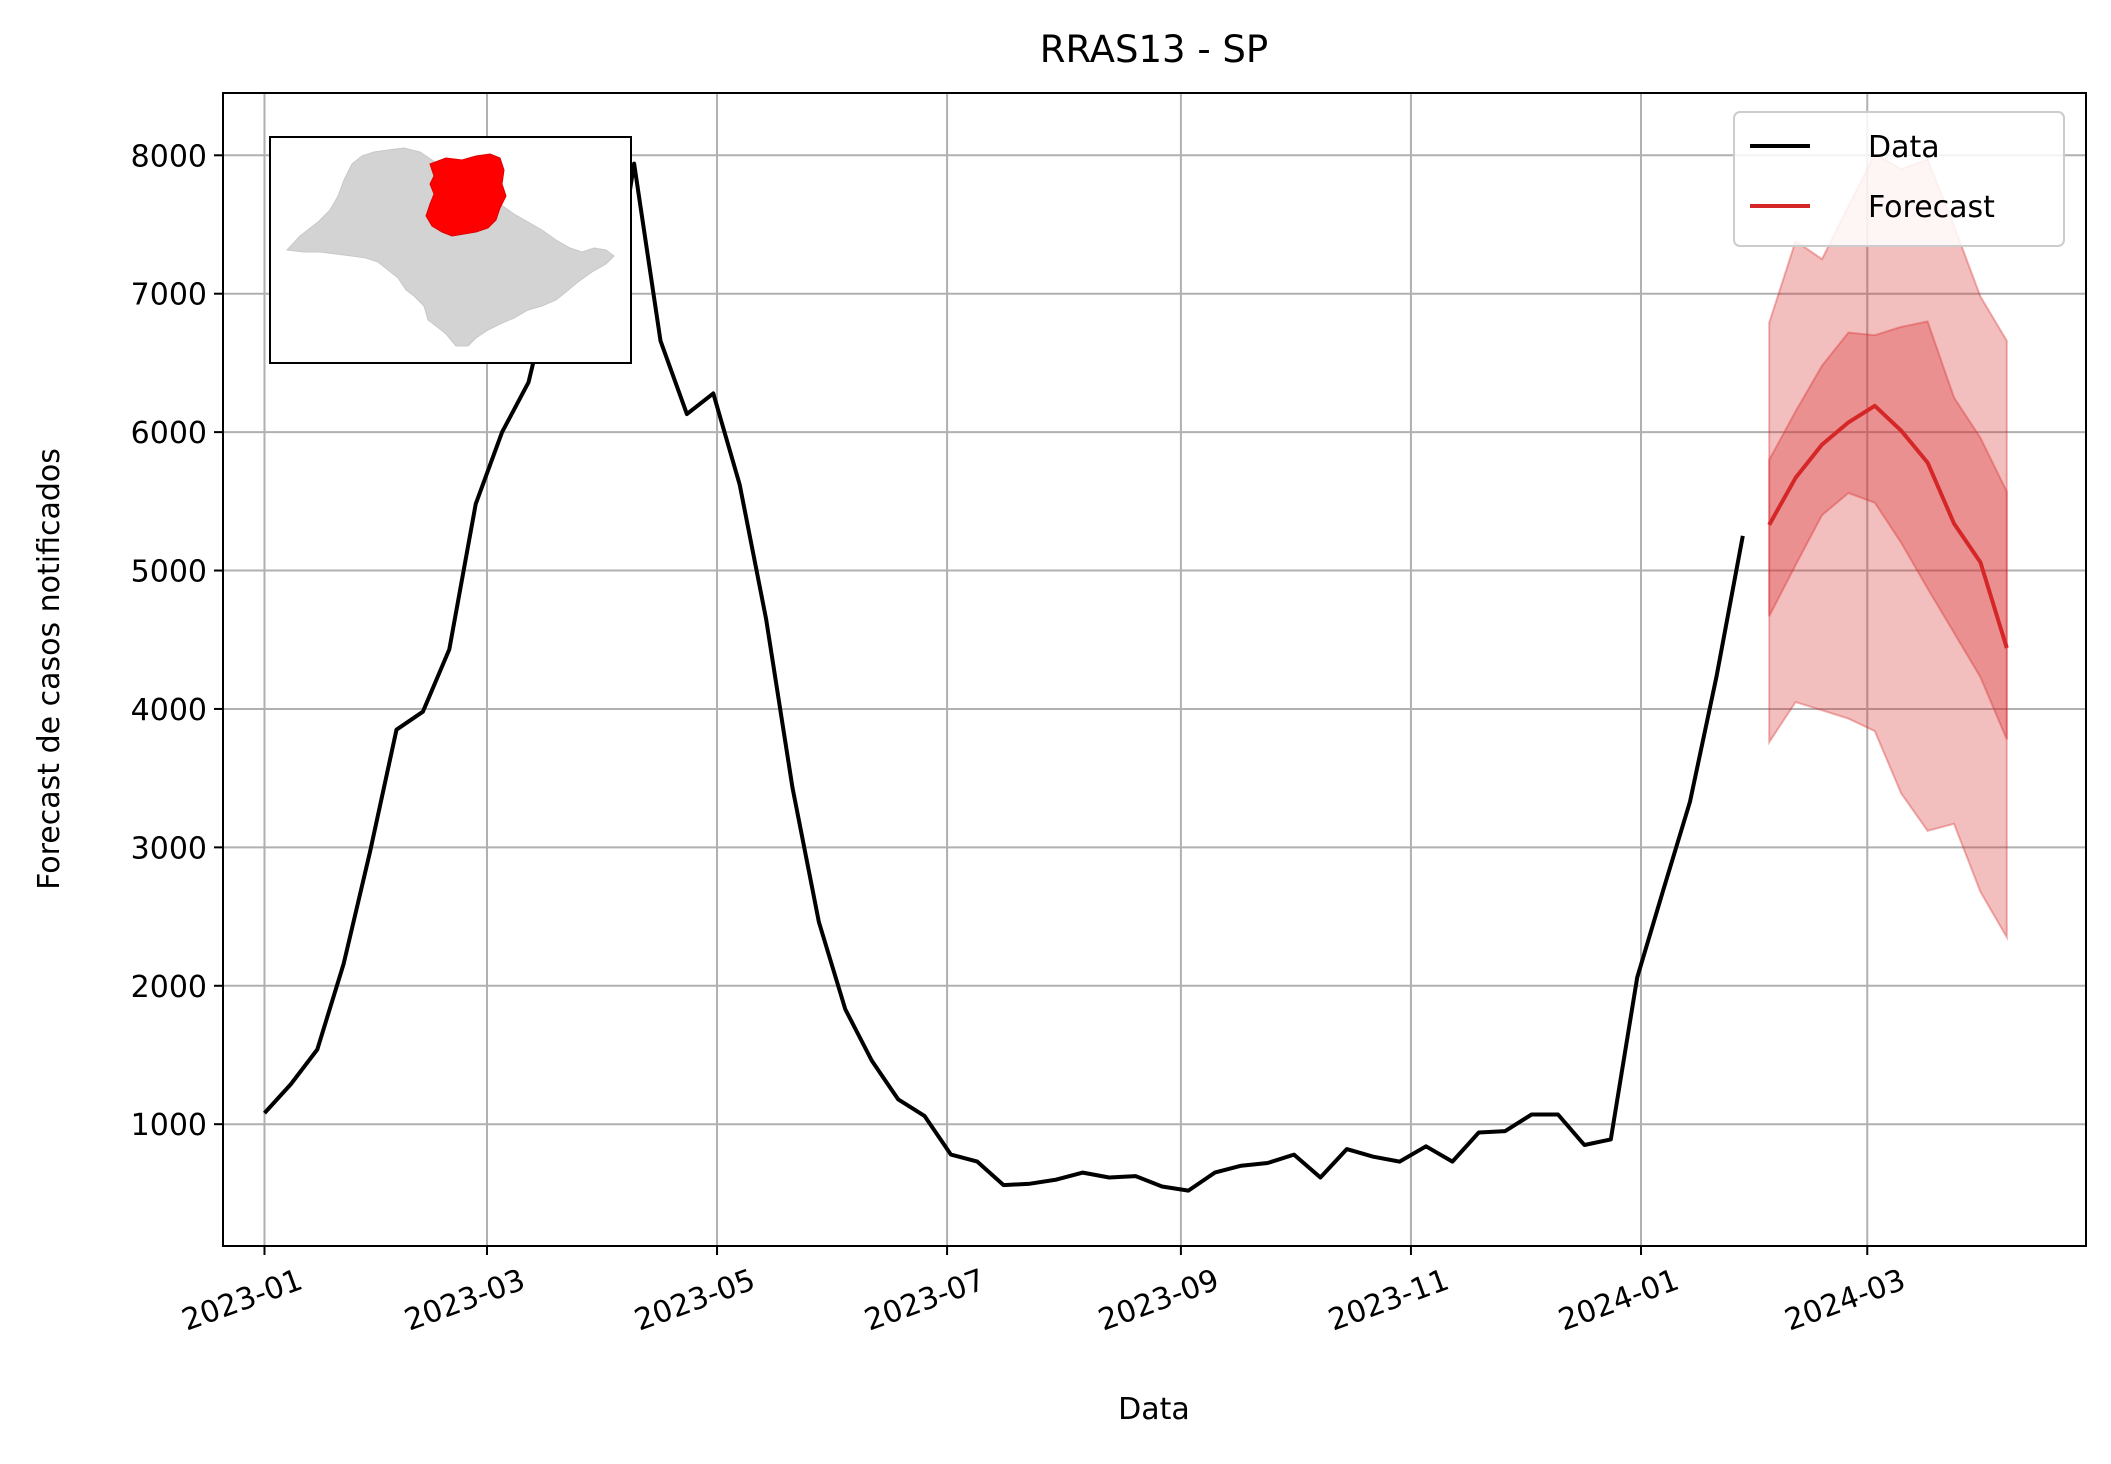  What do you see at coordinates (169, 156) in the screenshot?
I see `y-tick-label: 8000` at bounding box center [169, 156].